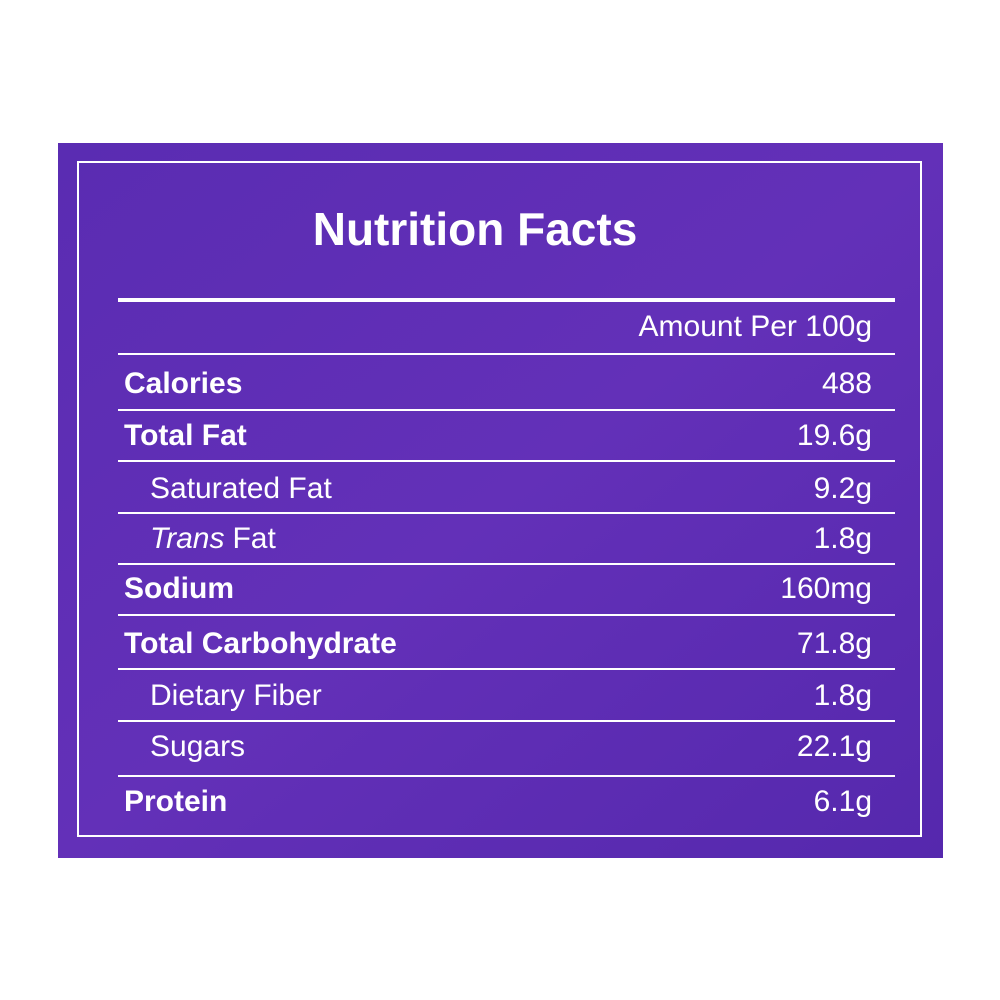 This screenshot has width=1000, height=1000. I want to click on nutrient-name: Calories, so click(183, 383).